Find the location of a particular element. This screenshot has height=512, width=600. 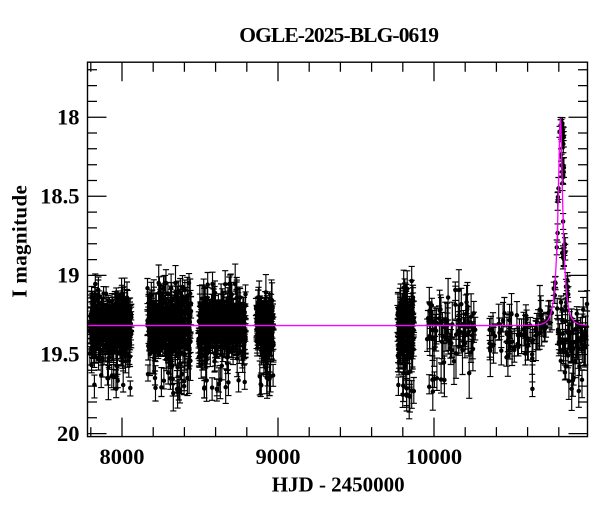

svg-text: HJD - 2450000 is located at coordinates (338, 484).